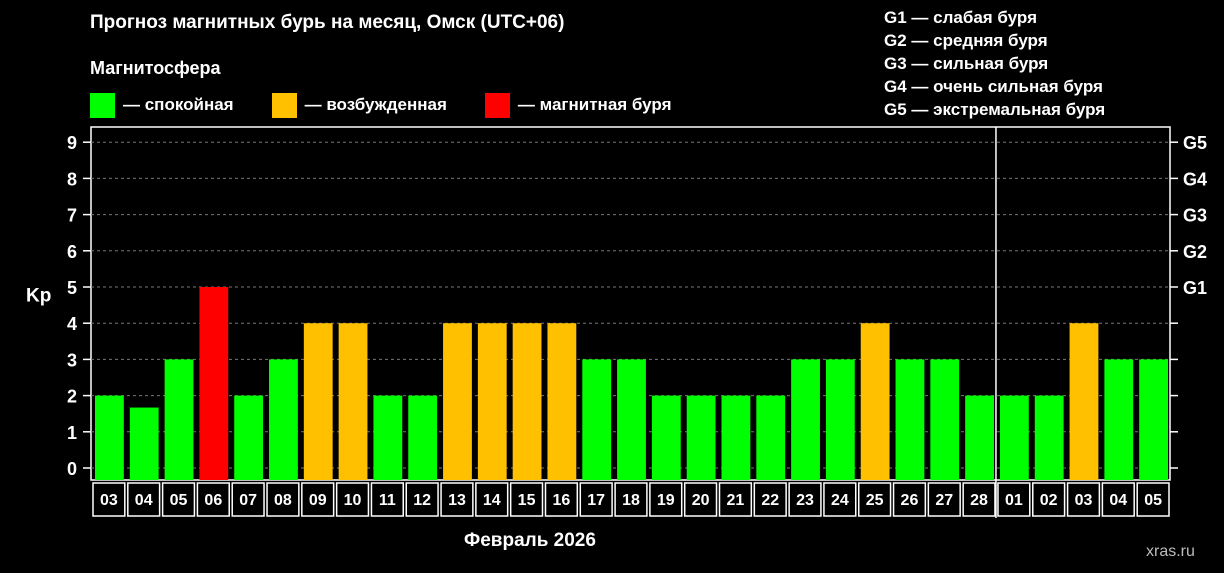 The height and width of the screenshot is (573, 1224). I want to click on legend-label-storm: — магнитная буря, so click(594, 104).